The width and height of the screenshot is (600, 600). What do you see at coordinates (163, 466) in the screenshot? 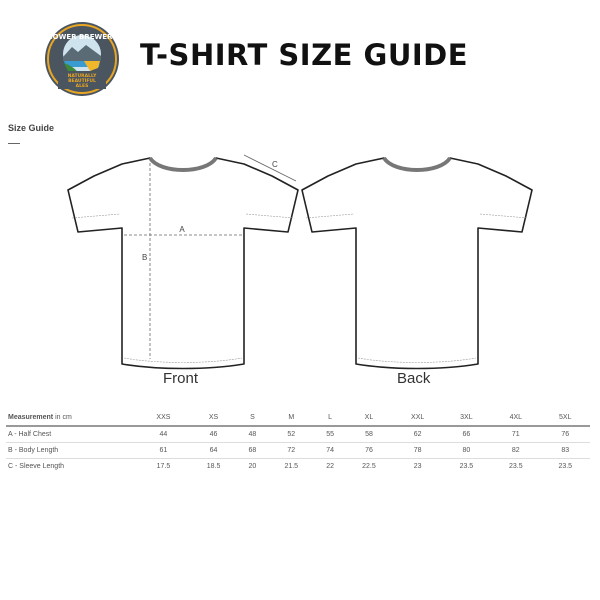
I see `table-cell: 17.5` at bounding box center [163, 466].